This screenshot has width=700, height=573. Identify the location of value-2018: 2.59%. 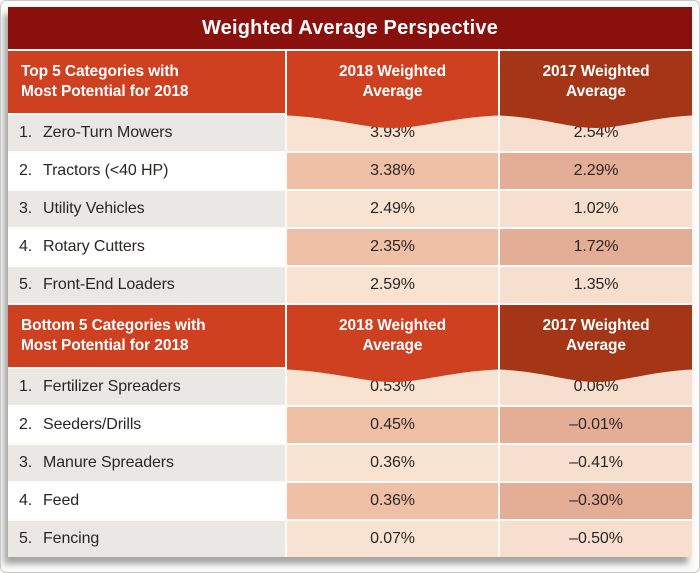
(392, 285).